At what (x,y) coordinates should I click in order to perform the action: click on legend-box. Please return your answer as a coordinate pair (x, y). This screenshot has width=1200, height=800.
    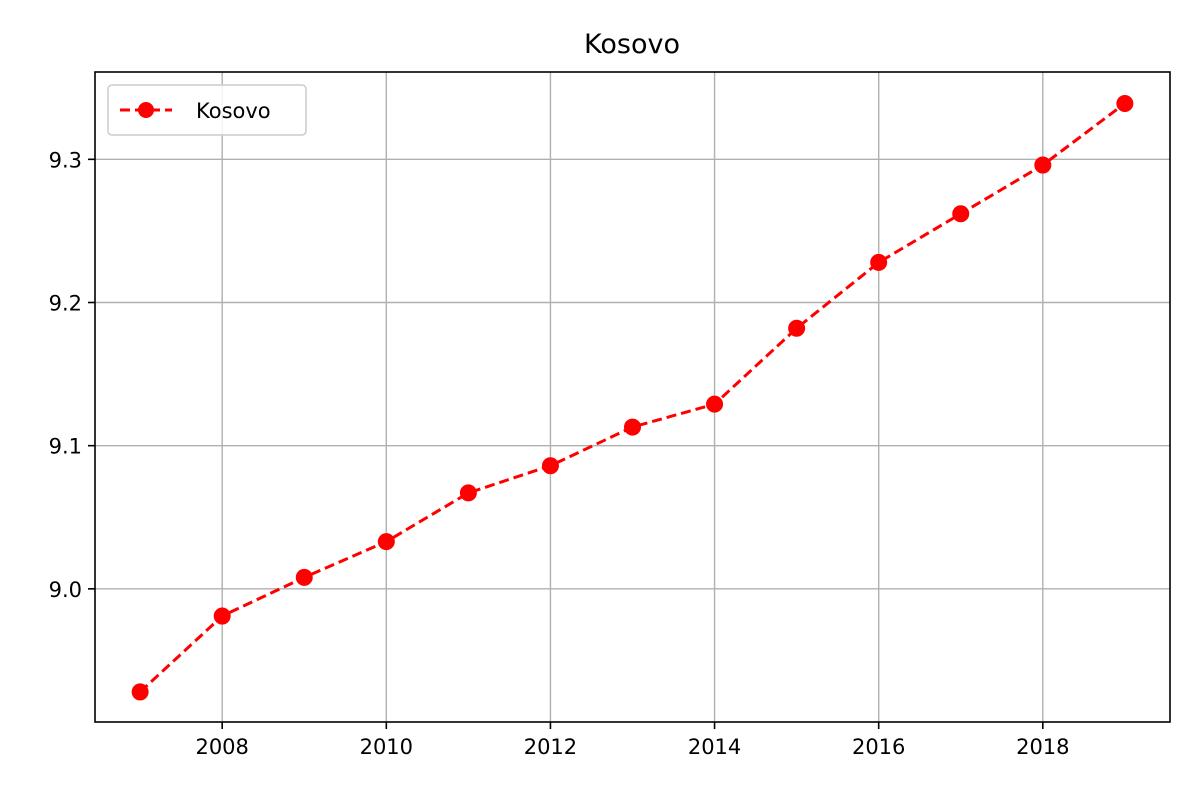
    Looking at the image, I should click on (207, 110).